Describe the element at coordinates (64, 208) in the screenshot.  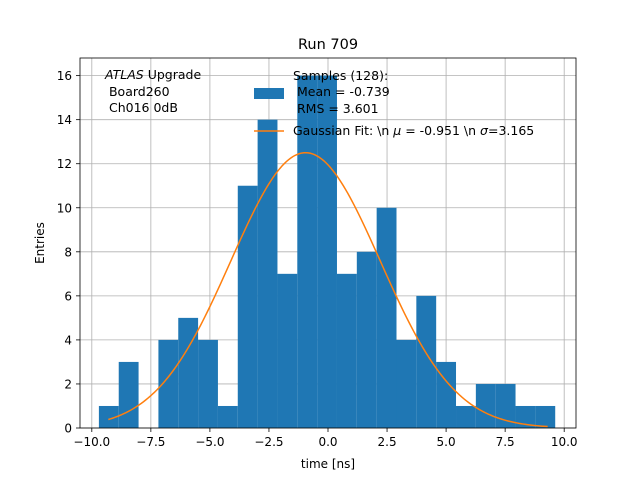
I see `y-tick-label: 10` at that location.